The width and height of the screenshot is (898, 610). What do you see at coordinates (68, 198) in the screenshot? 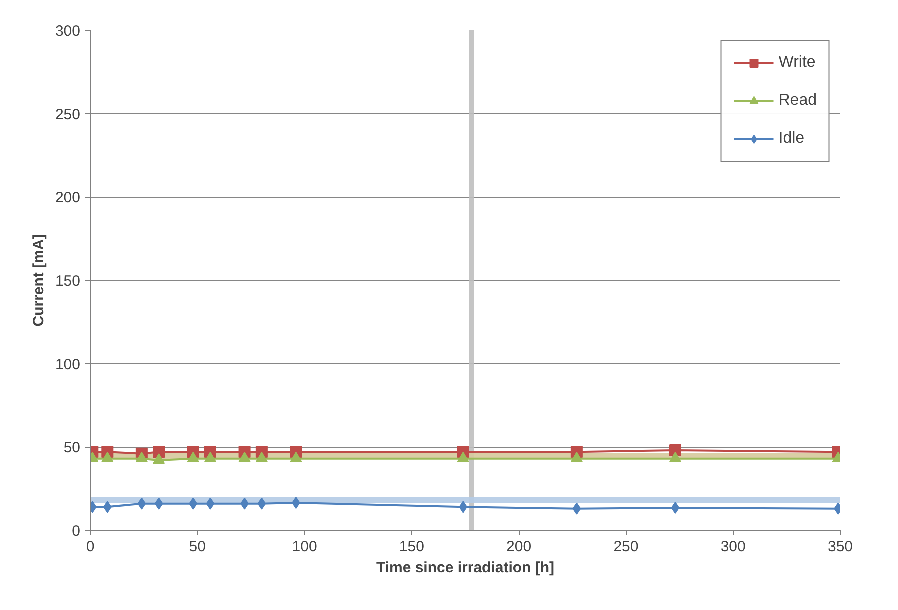
I see `y-tick-label: 200` at bounding box center [68, 198].